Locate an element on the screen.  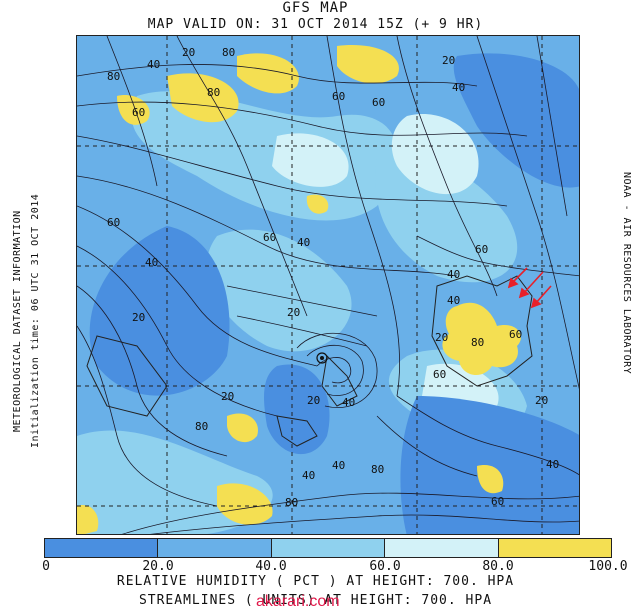
legend-tick: 20.0 is located at coordinates (158, 566).